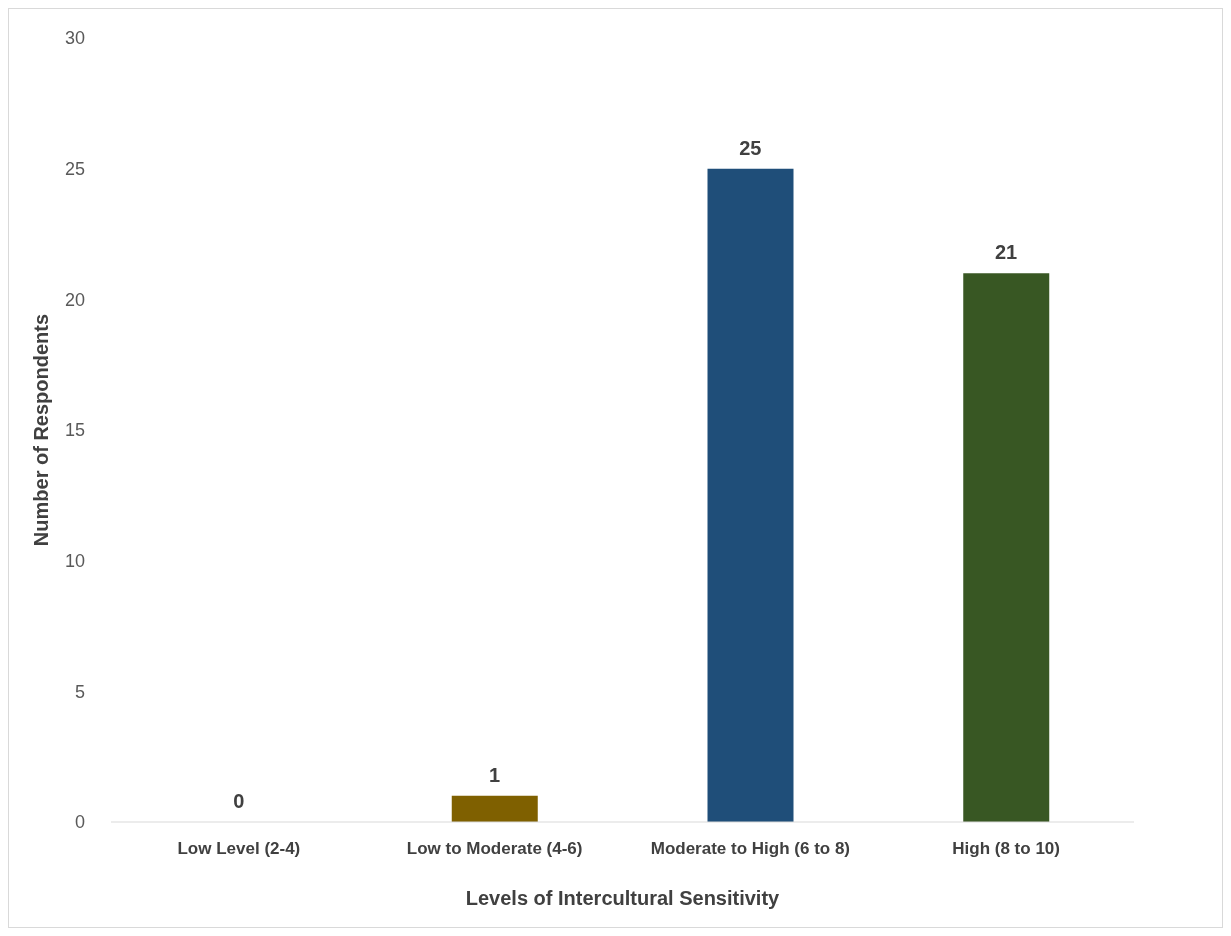 This screenshot has width=1231, height=936. What do you see at coordinates (623, 898) in the screenshot?
I see `x-axis-title: Levels of Intercultural Sensitivity` at bounding box center [623, 898].